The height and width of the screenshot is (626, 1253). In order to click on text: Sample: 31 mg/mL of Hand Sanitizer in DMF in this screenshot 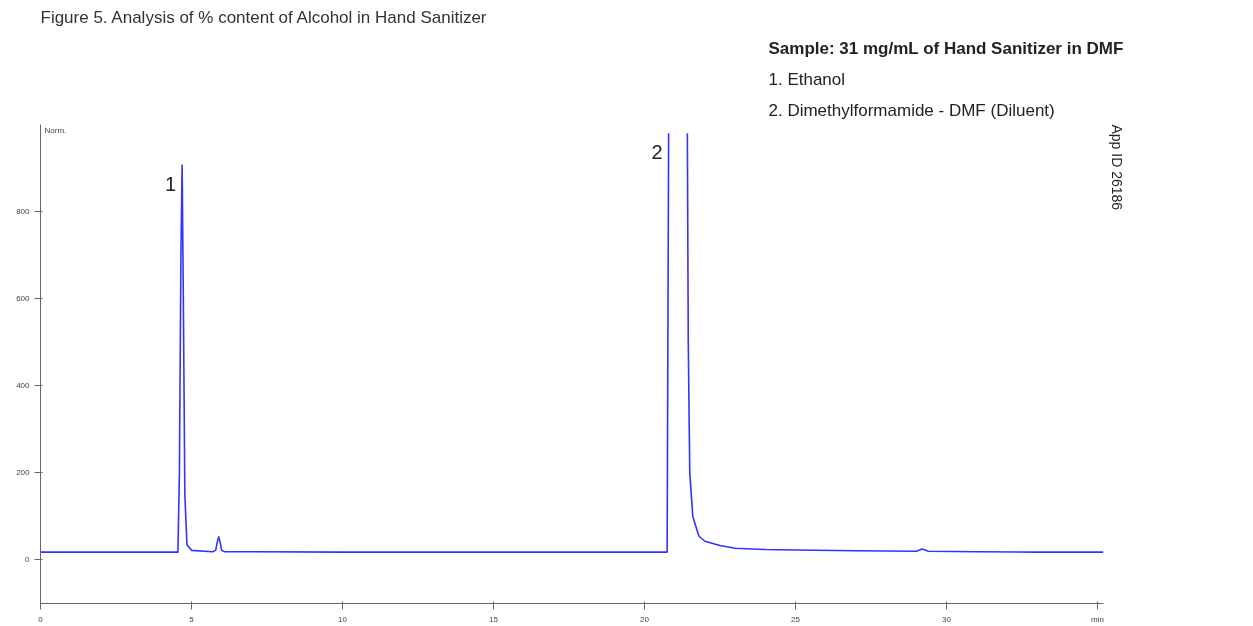, I will do `click(946, 48)`.